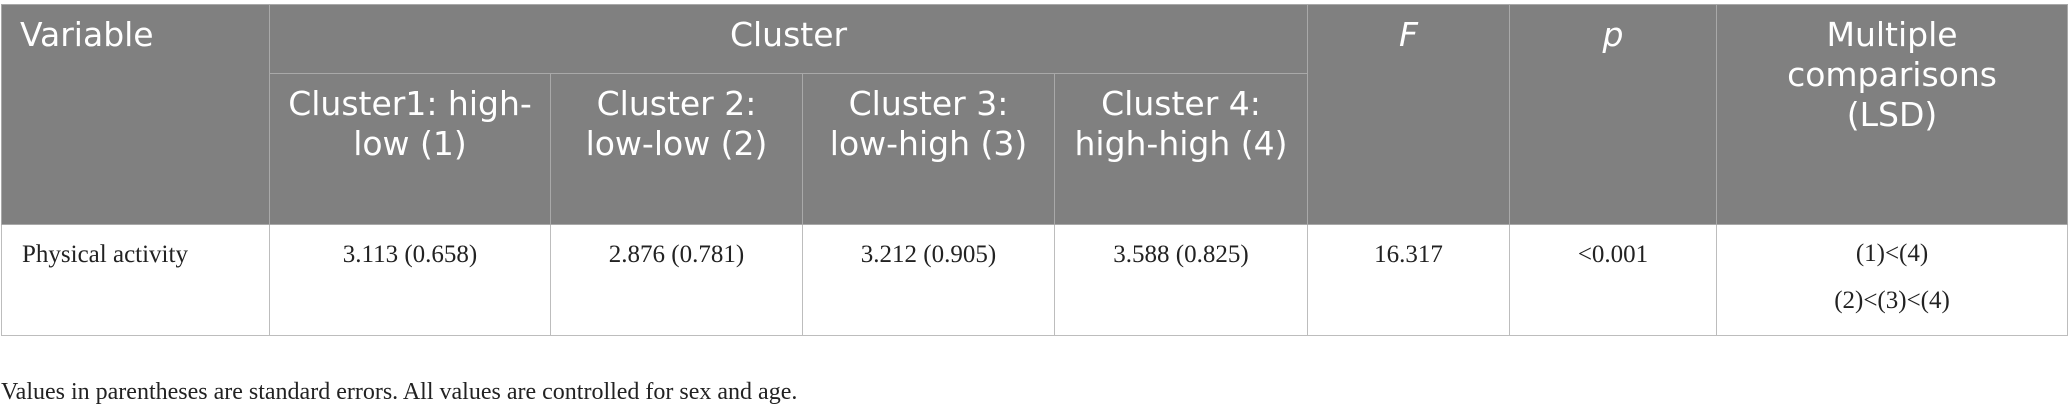 The width and height of the screenshot is (2068, 413). Describe the element at coordinates (1181, 149) in the screenshot. I see `header-cell: Cluster 4: high-high (4)` at that location.